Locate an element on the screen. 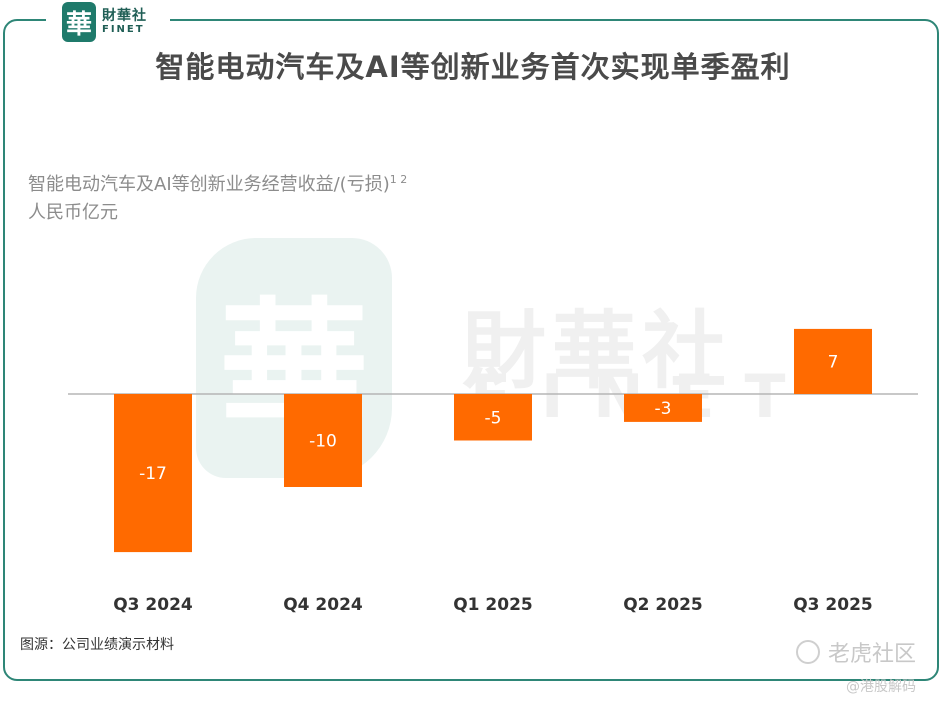 The image size is (946, 704). tiger-watermark: 老虎社区 is located at coordinates (856, 652).